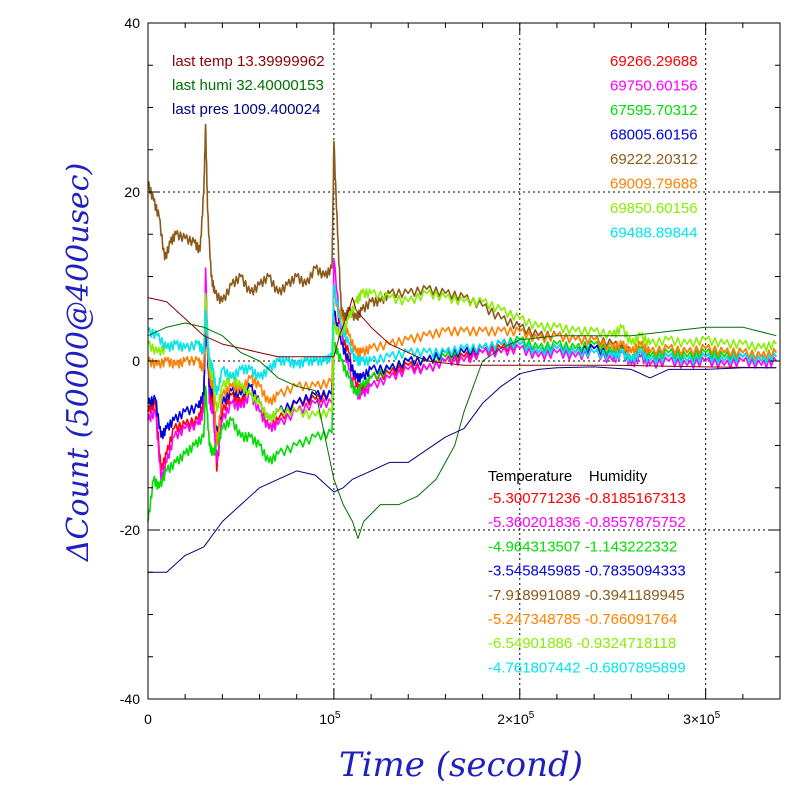 The image size is (797, 797). Describe the element at coordinates (654, 86) in the screenshot. I see `series-value-label: 69750.60156` at that location.